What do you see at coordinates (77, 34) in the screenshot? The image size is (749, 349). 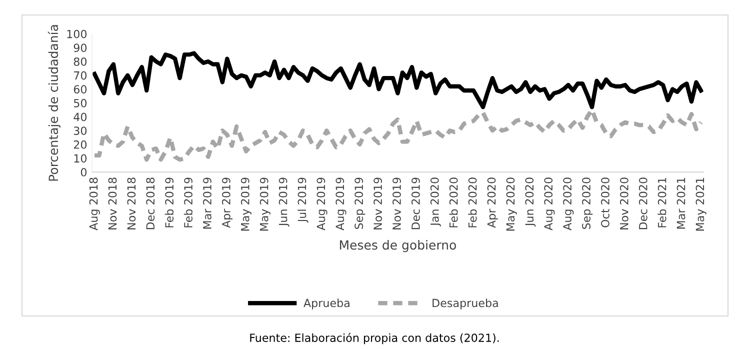 I see `y-tick-label: 100` at bounding box center [77, 34].